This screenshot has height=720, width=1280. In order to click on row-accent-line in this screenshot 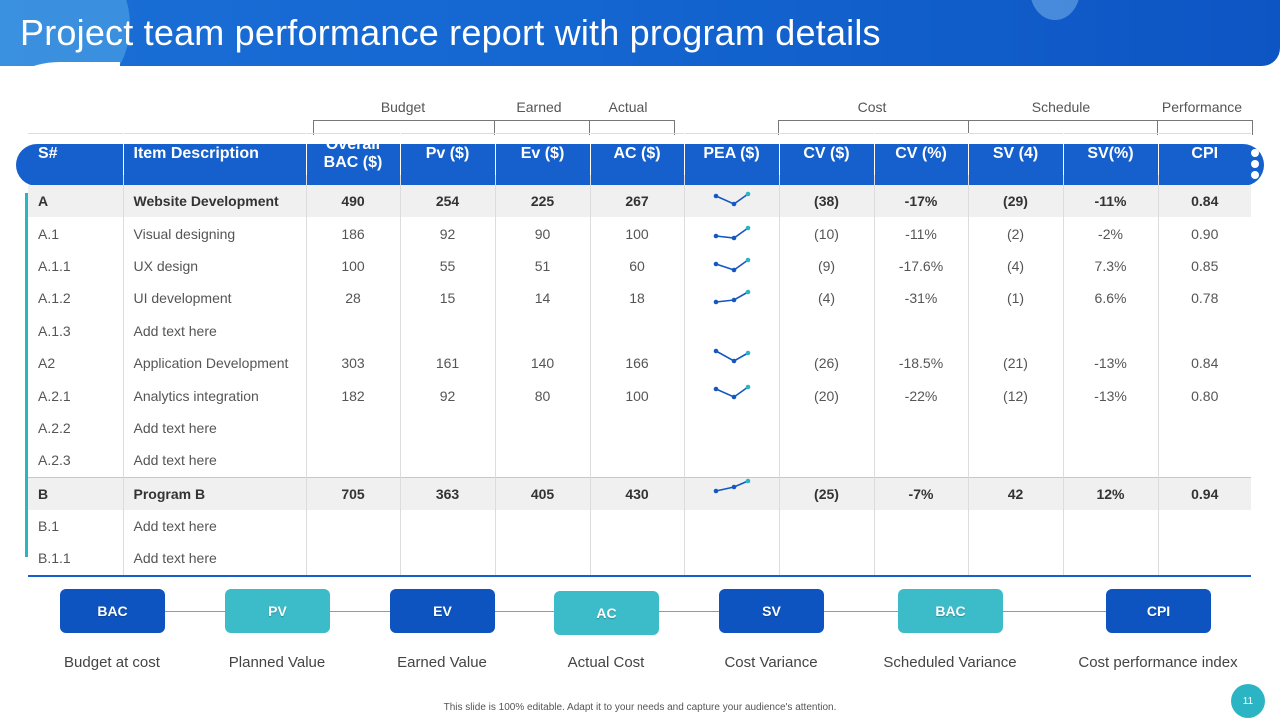, I will do `click(26, 375)`.